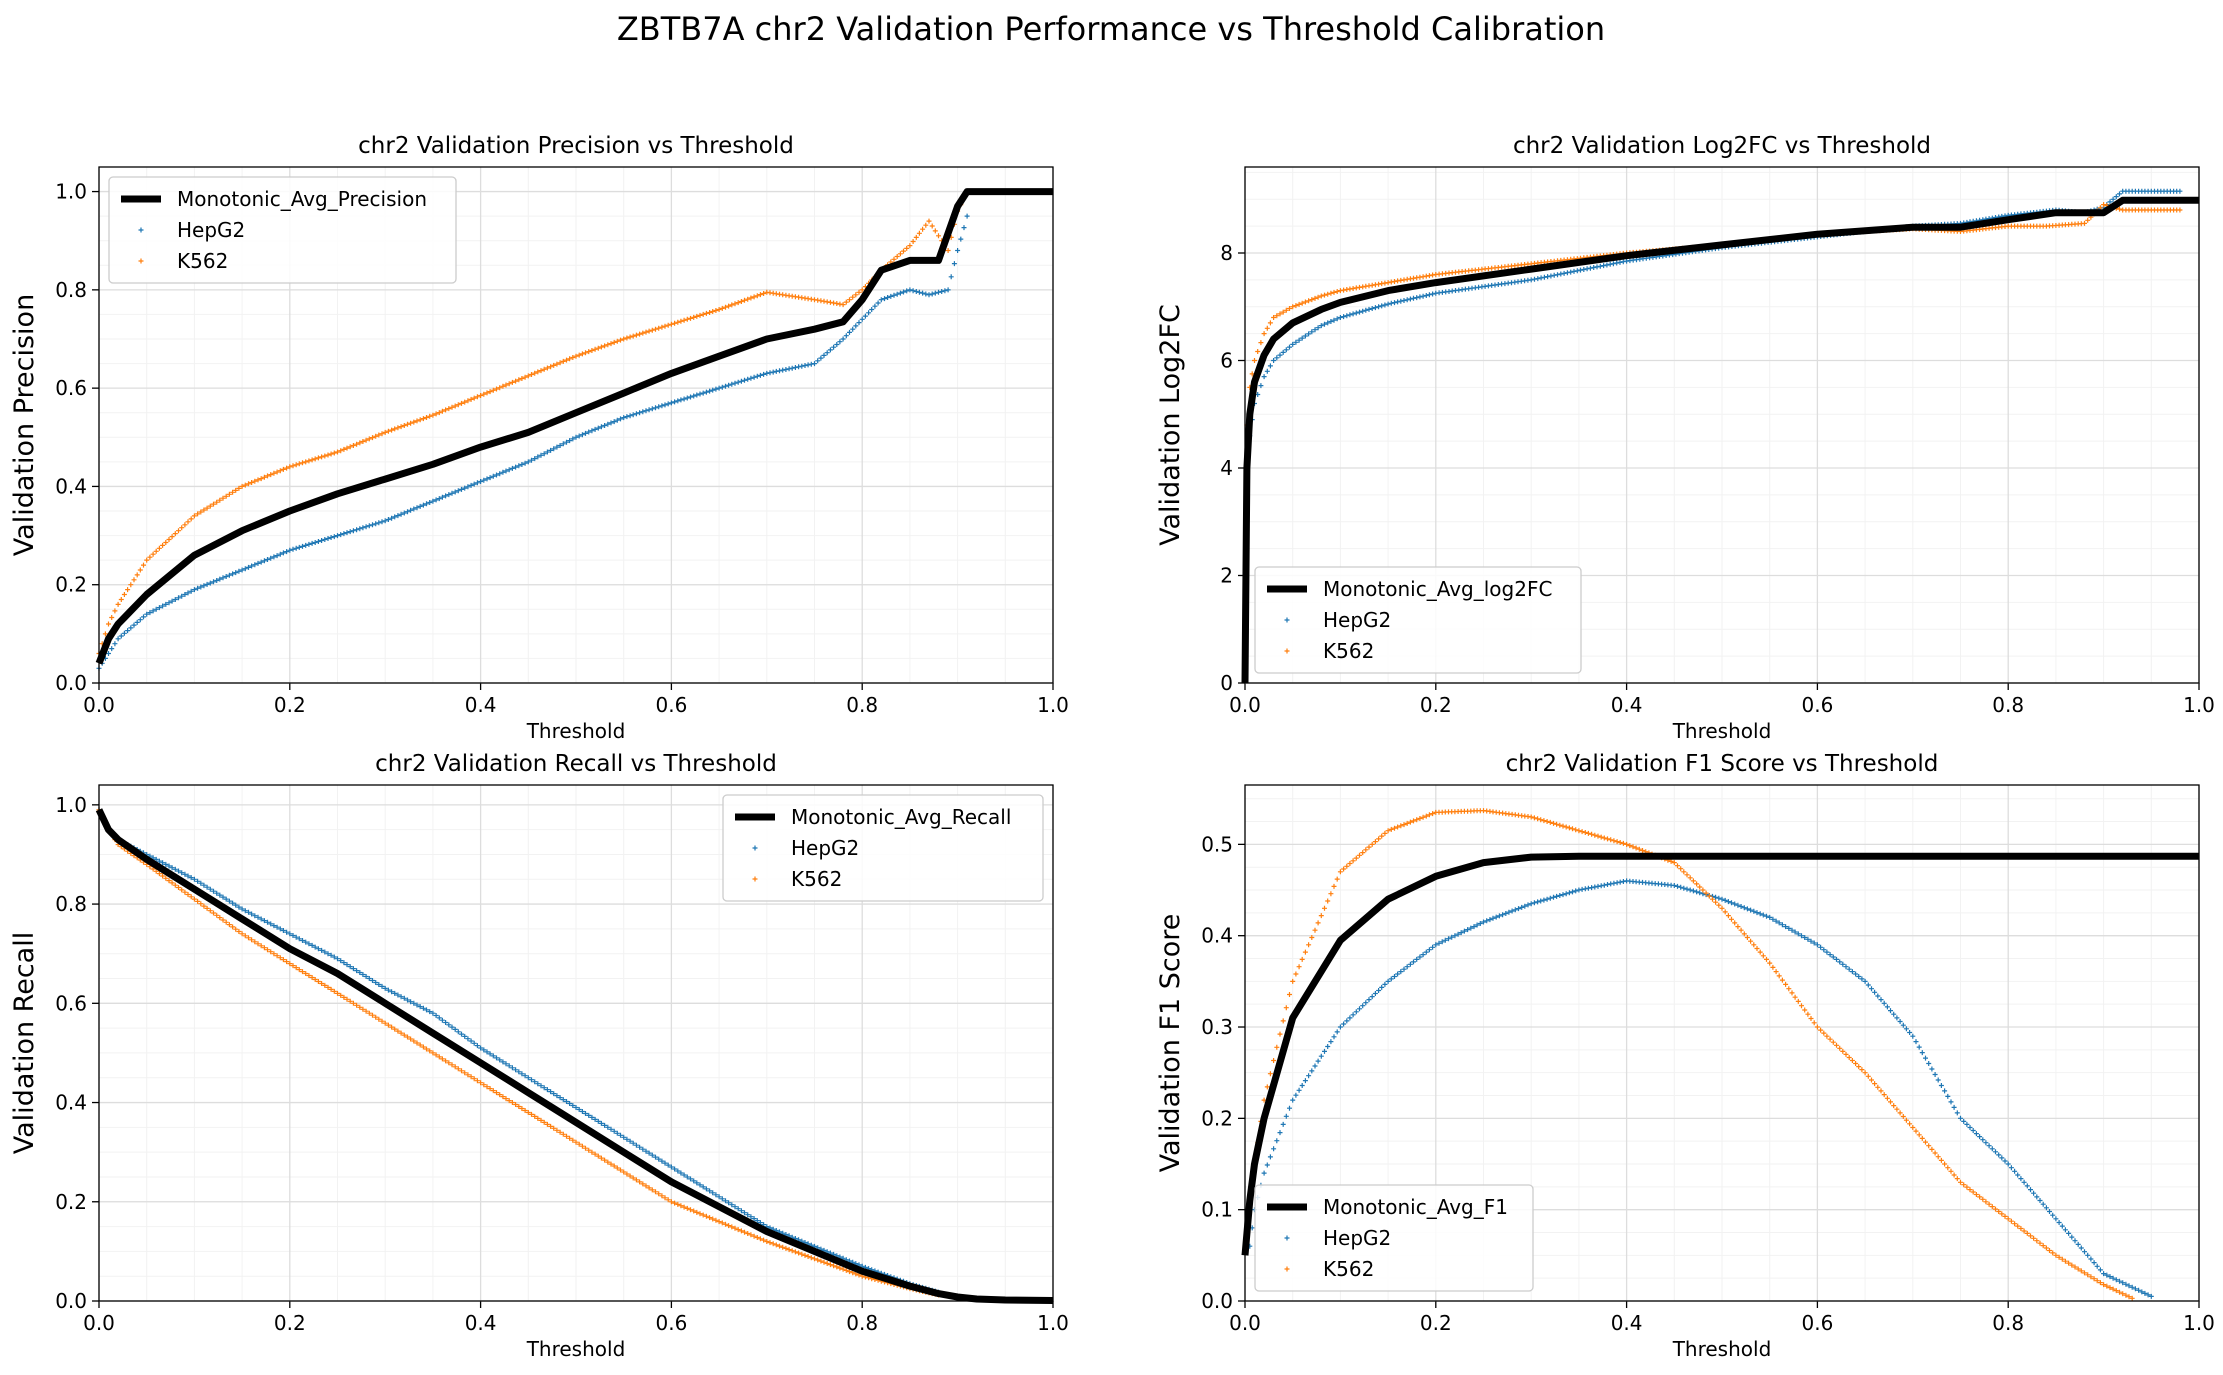 Image resolution: width=2223 pixels, height=1375 pixels. I want to click on recall-xtick-label: 0.0, so click(99, 1323).